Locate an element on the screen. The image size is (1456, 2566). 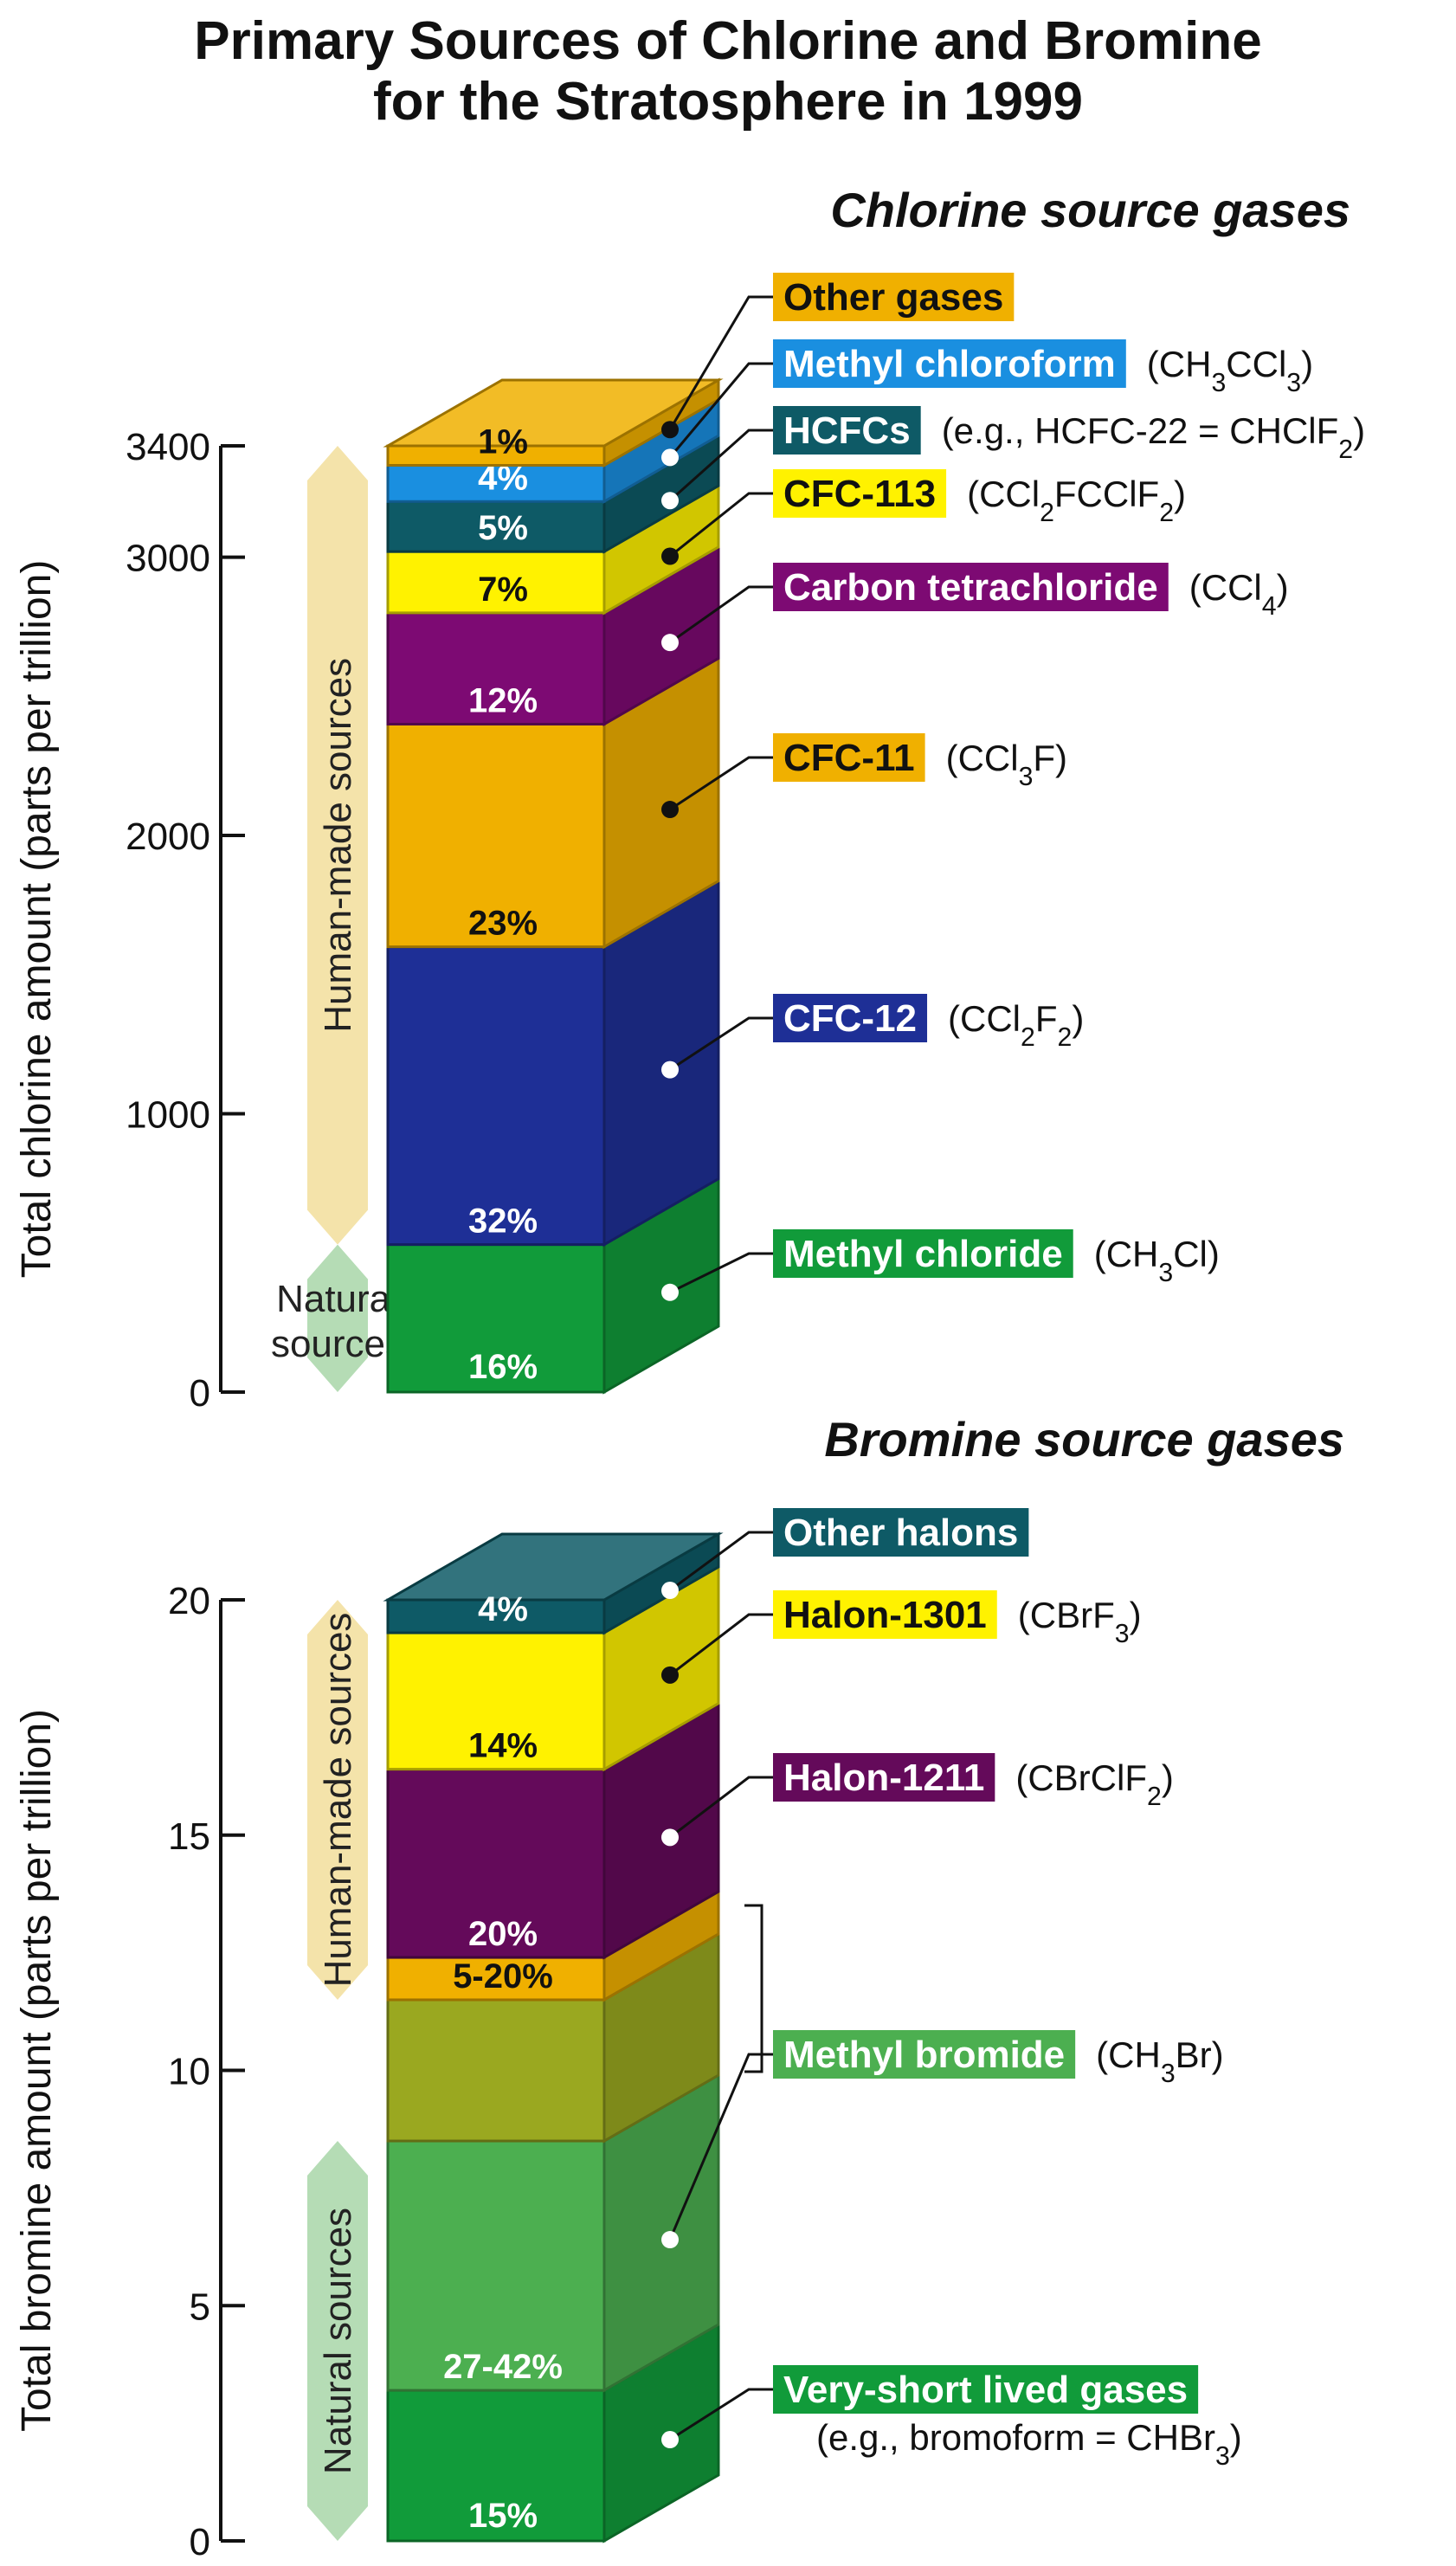
percent-label: 5-20% is located at coordinates (503, 1976).